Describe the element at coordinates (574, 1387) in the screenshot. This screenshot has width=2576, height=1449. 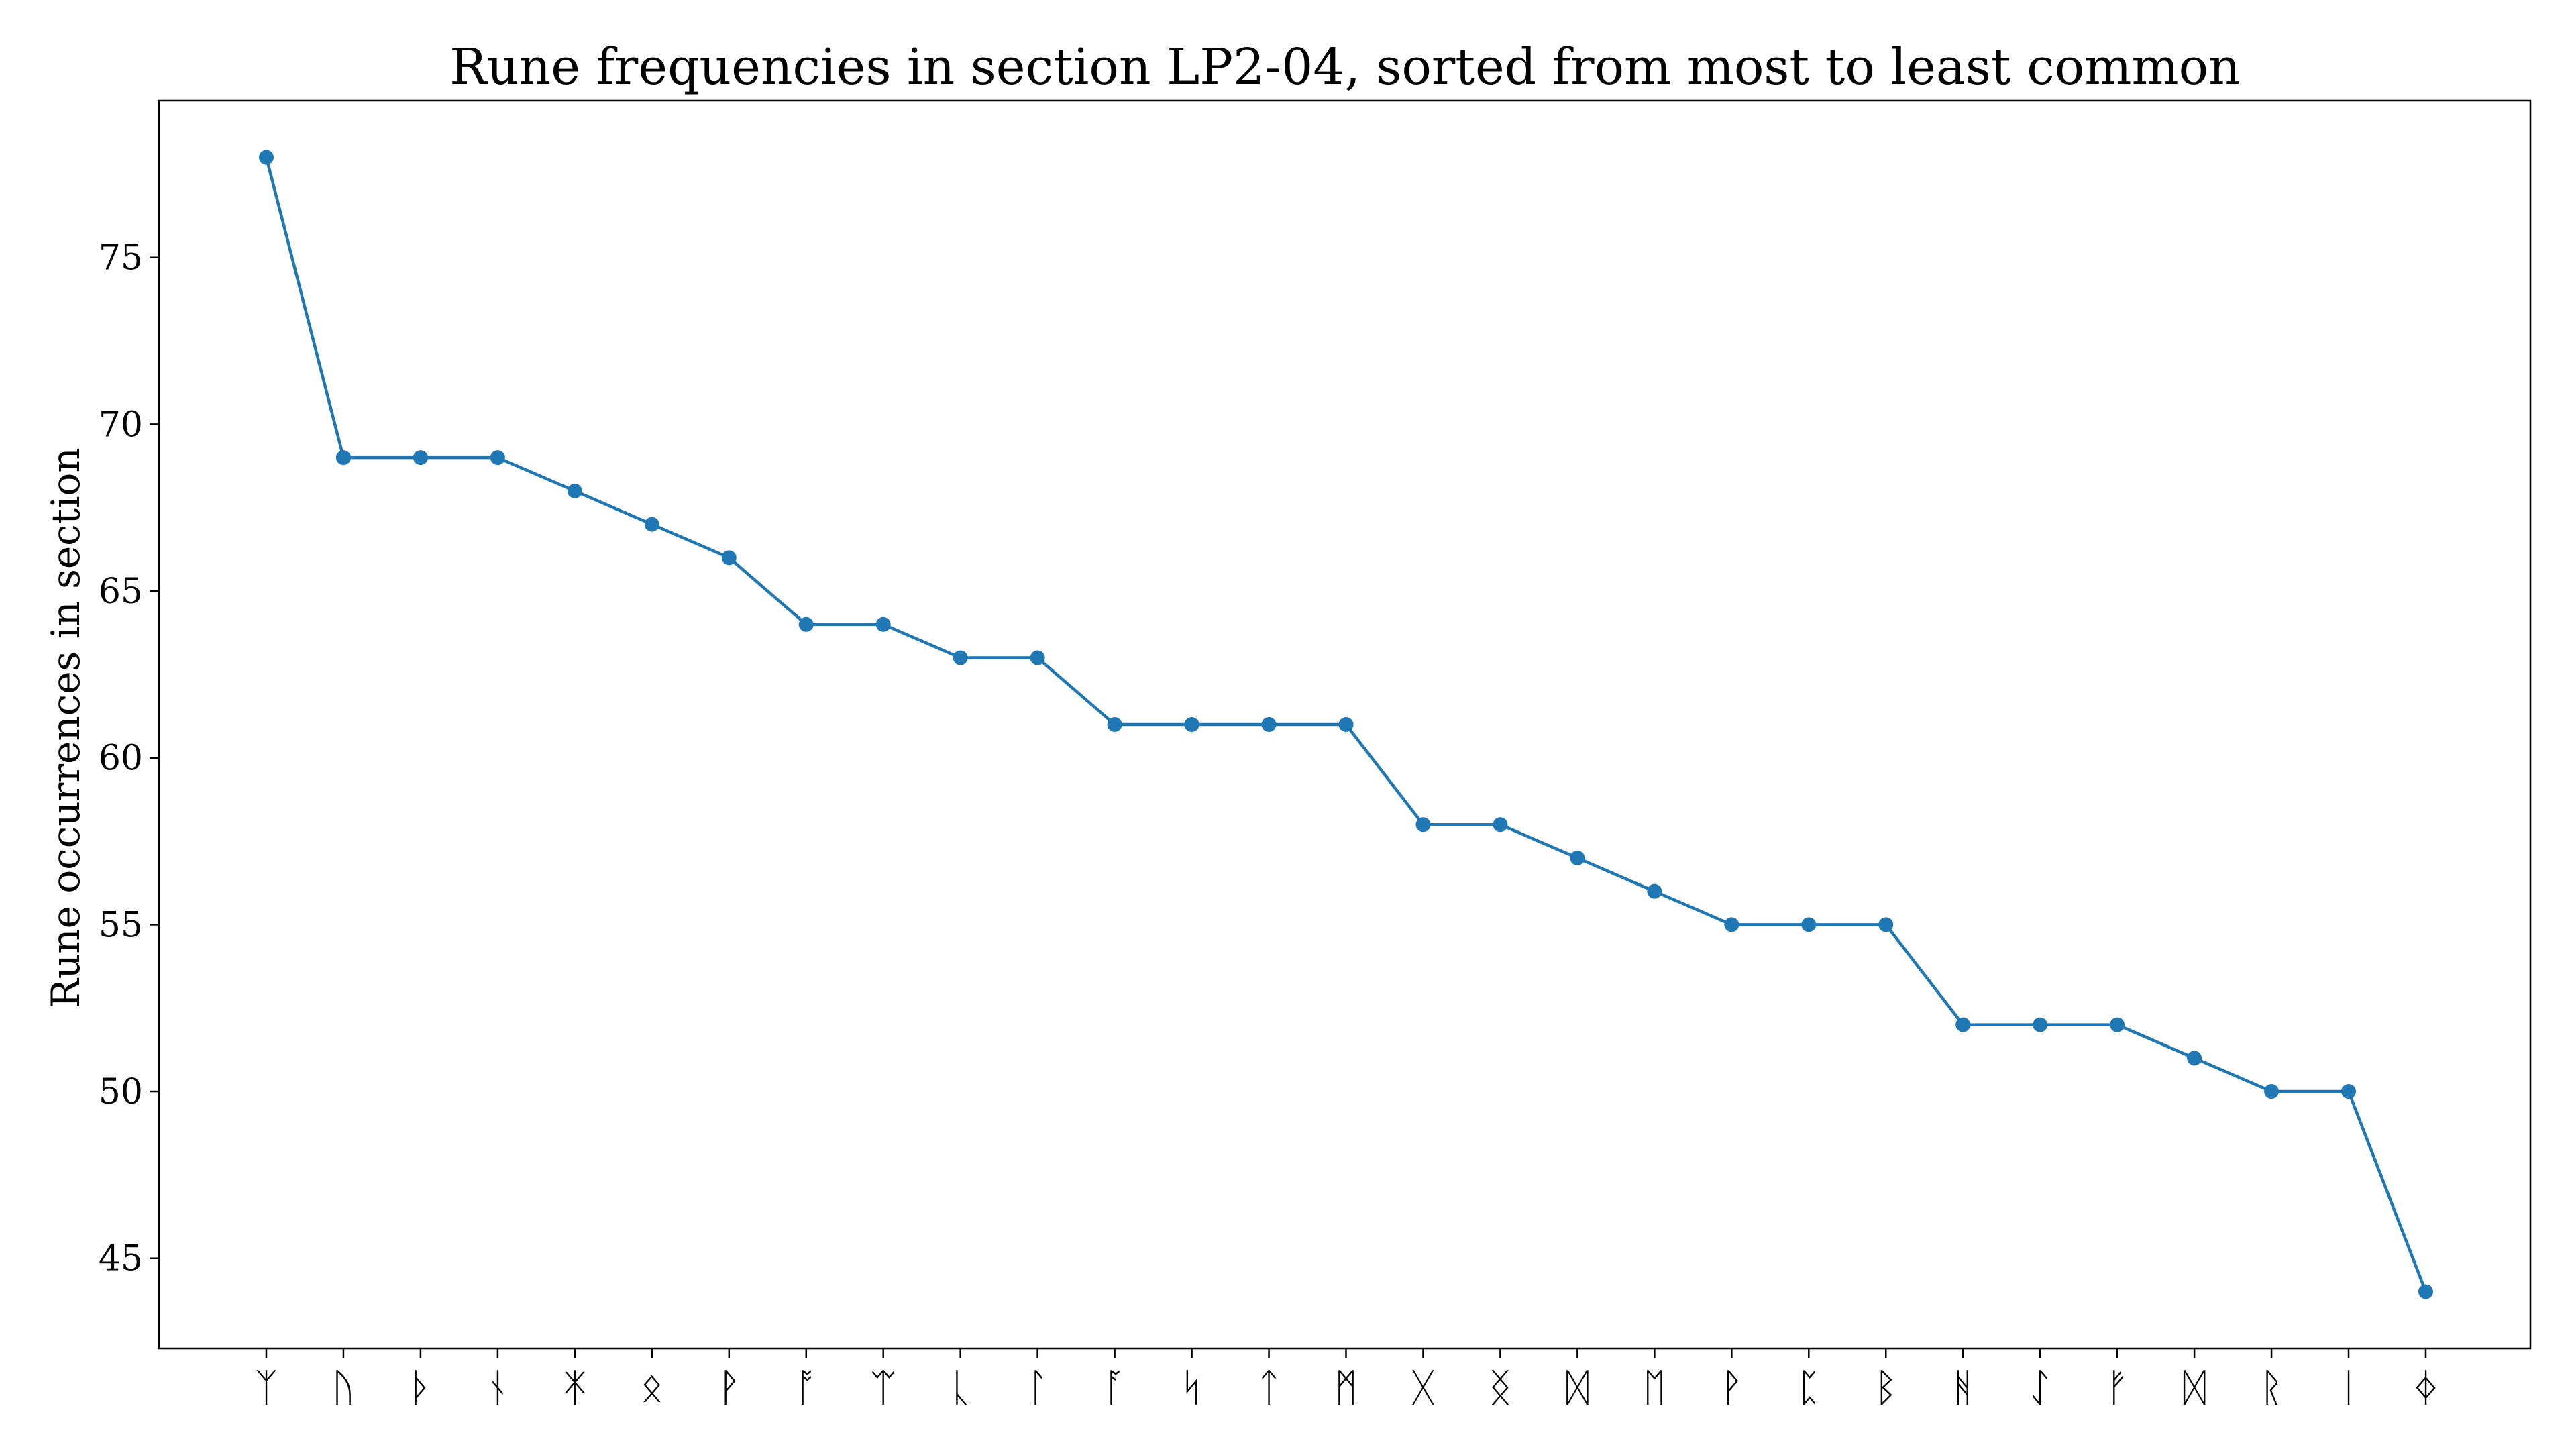
I see `x-tick-label-rune: ᛡ` at that location.